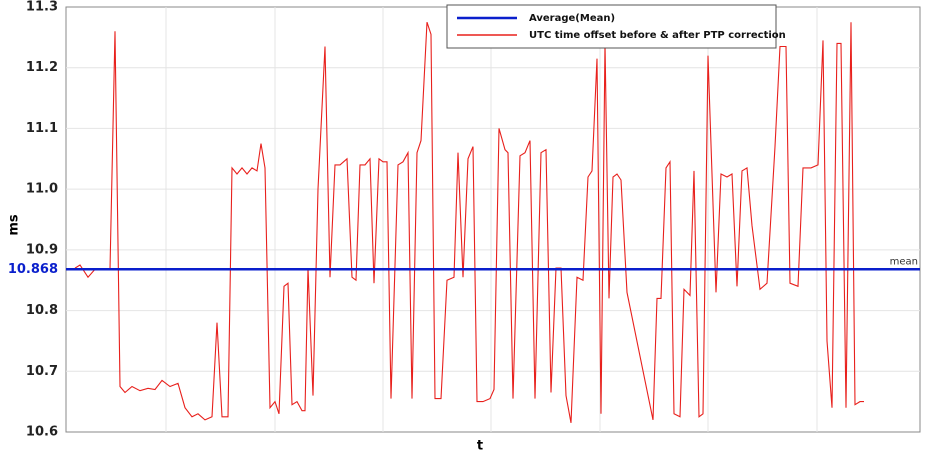 This screenshot has height=456, width=928. What do you see at coordinates (42, 7) in the screenshot?
I see `y-tick-label: 11.3` at bounding box center [42, 7].